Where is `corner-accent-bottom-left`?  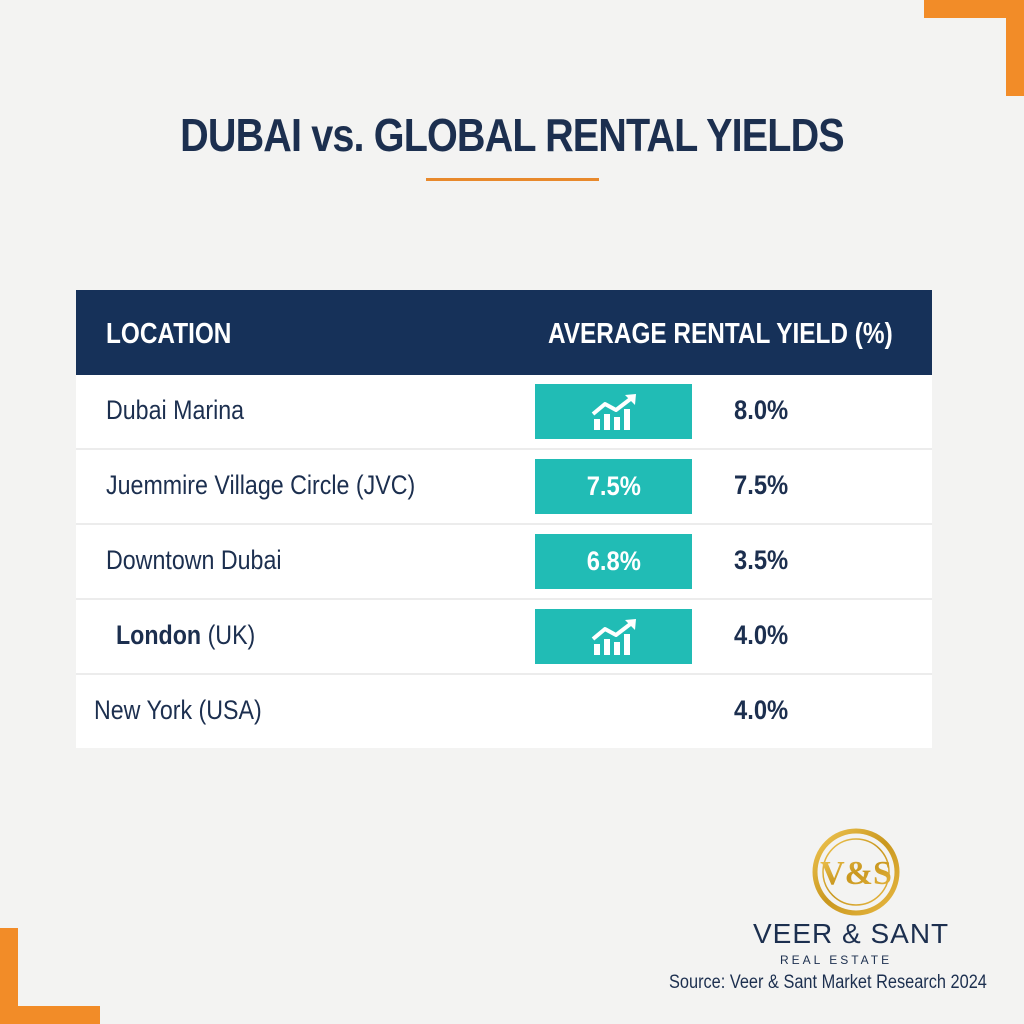
corner-accent-bottom-left is located at coordinates (50, 976).